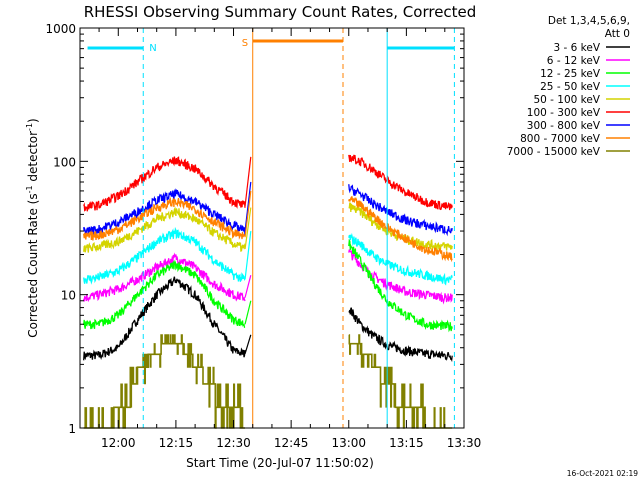  I want to click on x-tick-label: 12:15, so click(176, 443).